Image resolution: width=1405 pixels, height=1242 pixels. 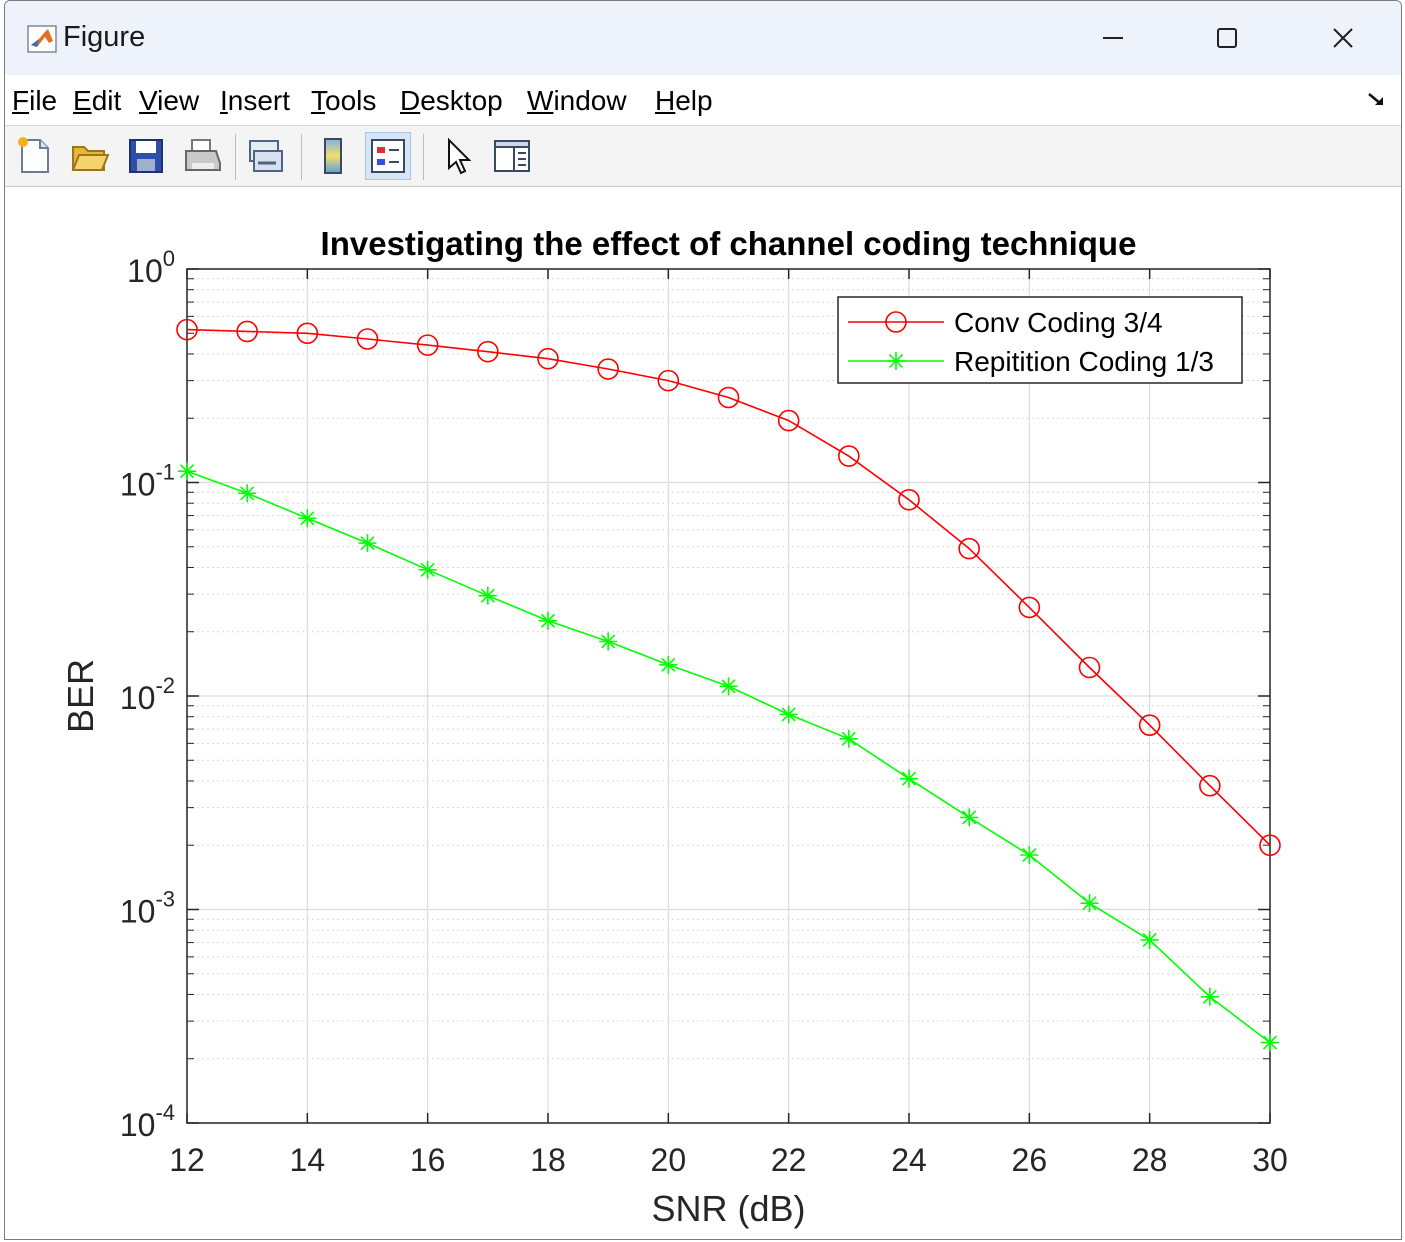 What do you see at coordinates (97, 100) in the screenshot?
I see `menu-edit: Edit` at bounding box center [97, 100].